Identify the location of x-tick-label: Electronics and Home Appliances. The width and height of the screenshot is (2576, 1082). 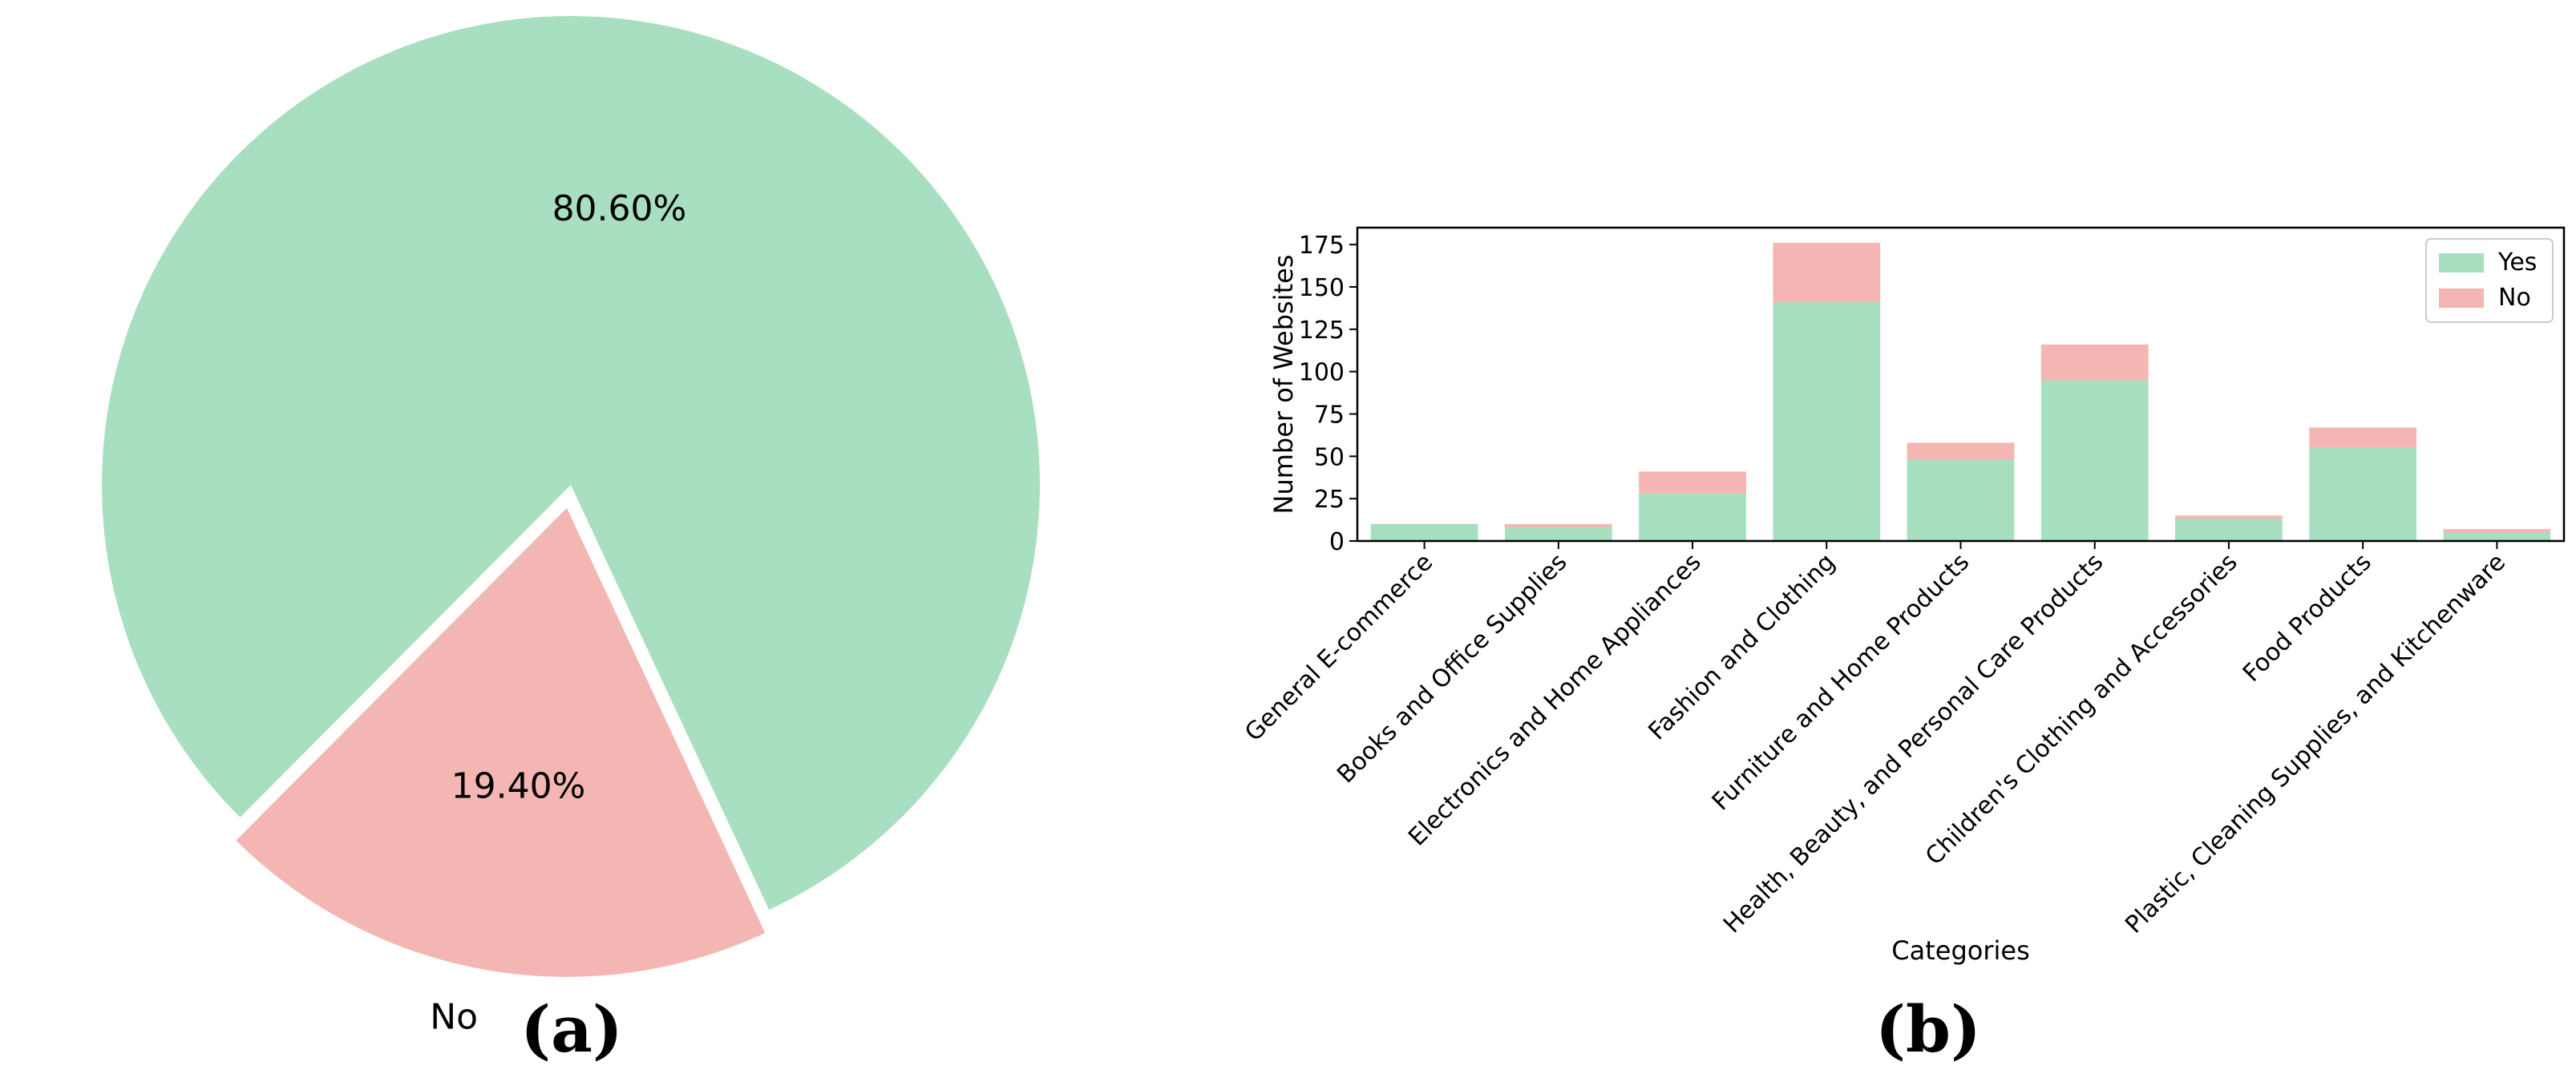
(1555, 700).